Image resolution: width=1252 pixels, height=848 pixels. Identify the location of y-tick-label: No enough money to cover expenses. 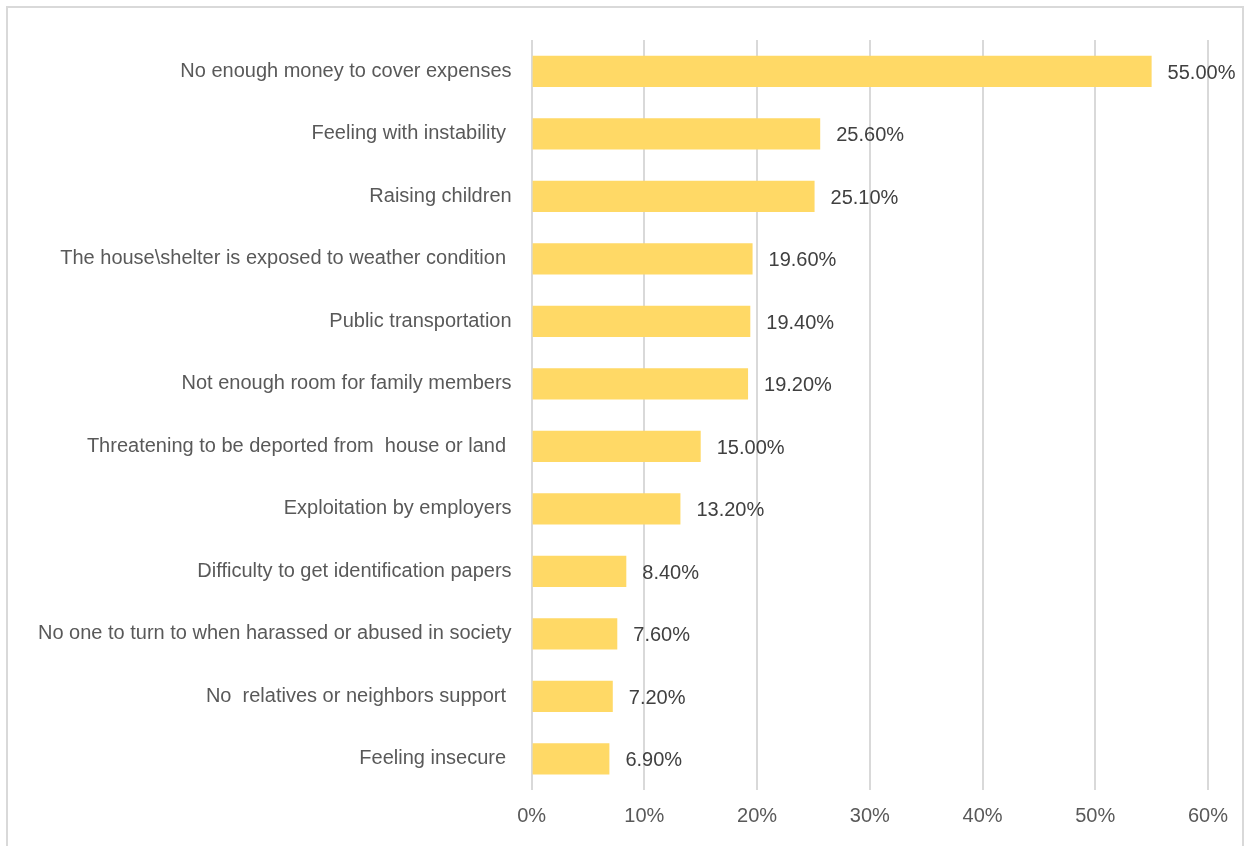
(346, 69).